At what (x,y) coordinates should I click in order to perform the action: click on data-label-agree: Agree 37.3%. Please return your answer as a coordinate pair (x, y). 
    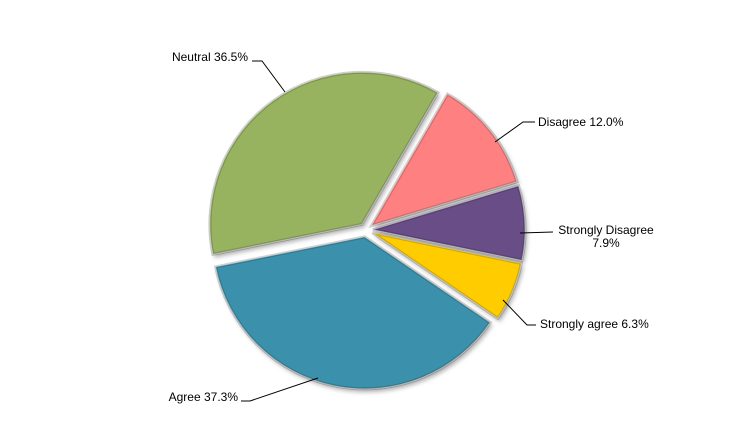
    Looking at the image, I should click on (204, 397).